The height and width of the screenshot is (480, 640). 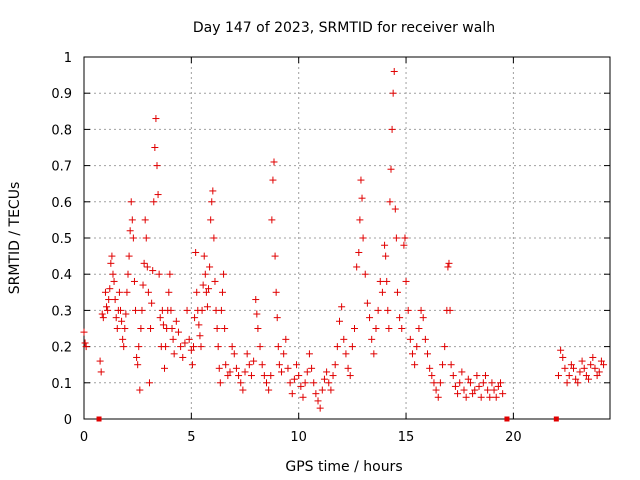 What do you see at coordinates (61, 384) in the screenshot?
I see `y-tick-label: 0.1` at bounding box center [61, 384].